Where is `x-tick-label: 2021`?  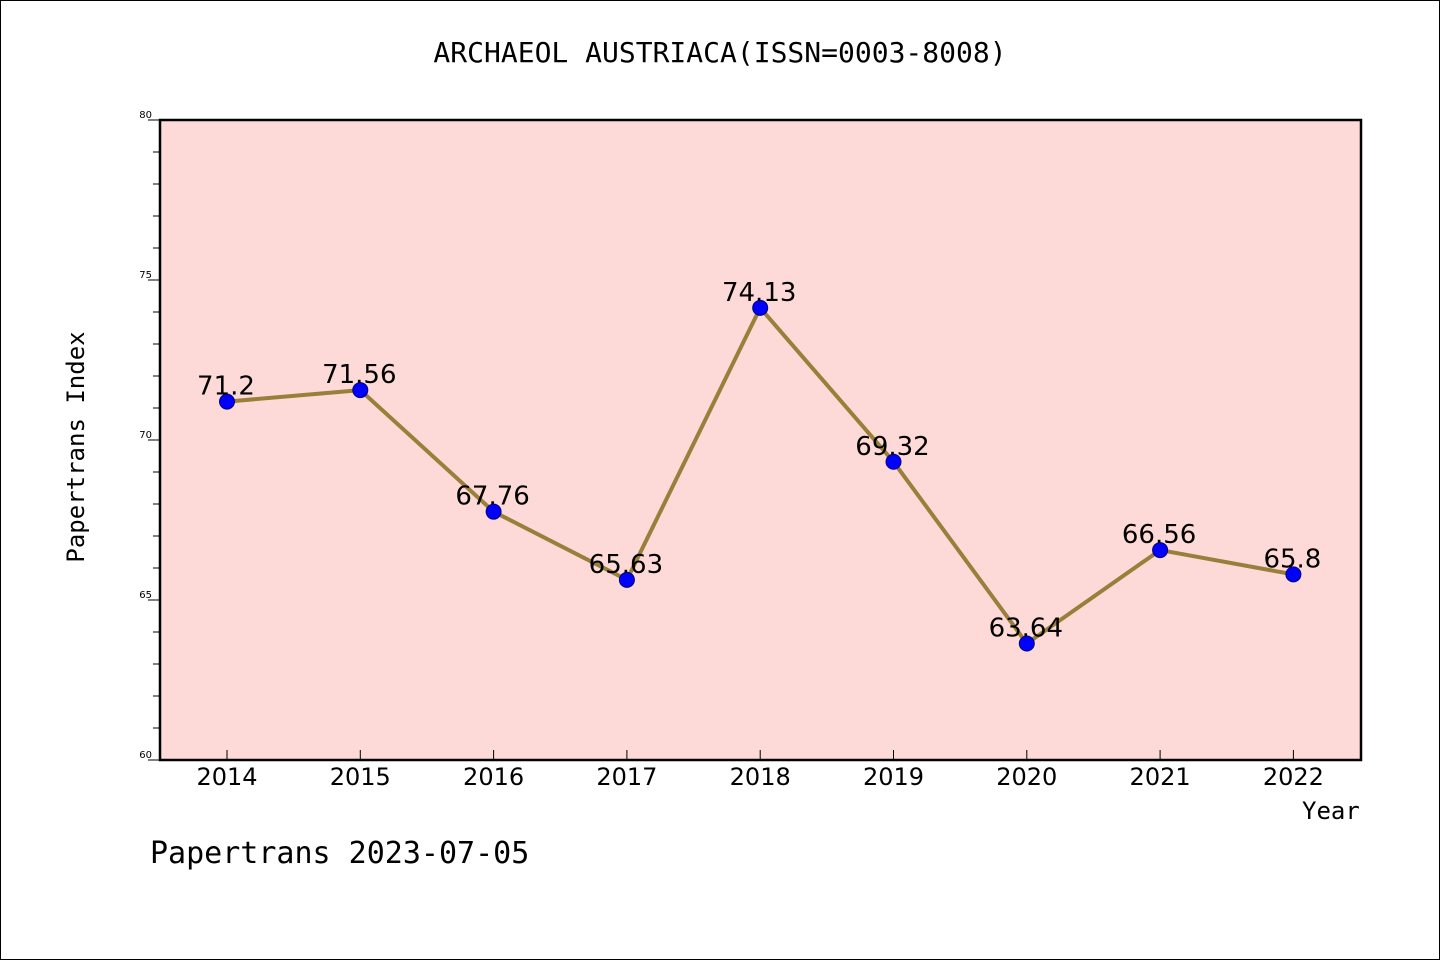 x-tick-label: 2021 is located at coordinates (1160, 777).